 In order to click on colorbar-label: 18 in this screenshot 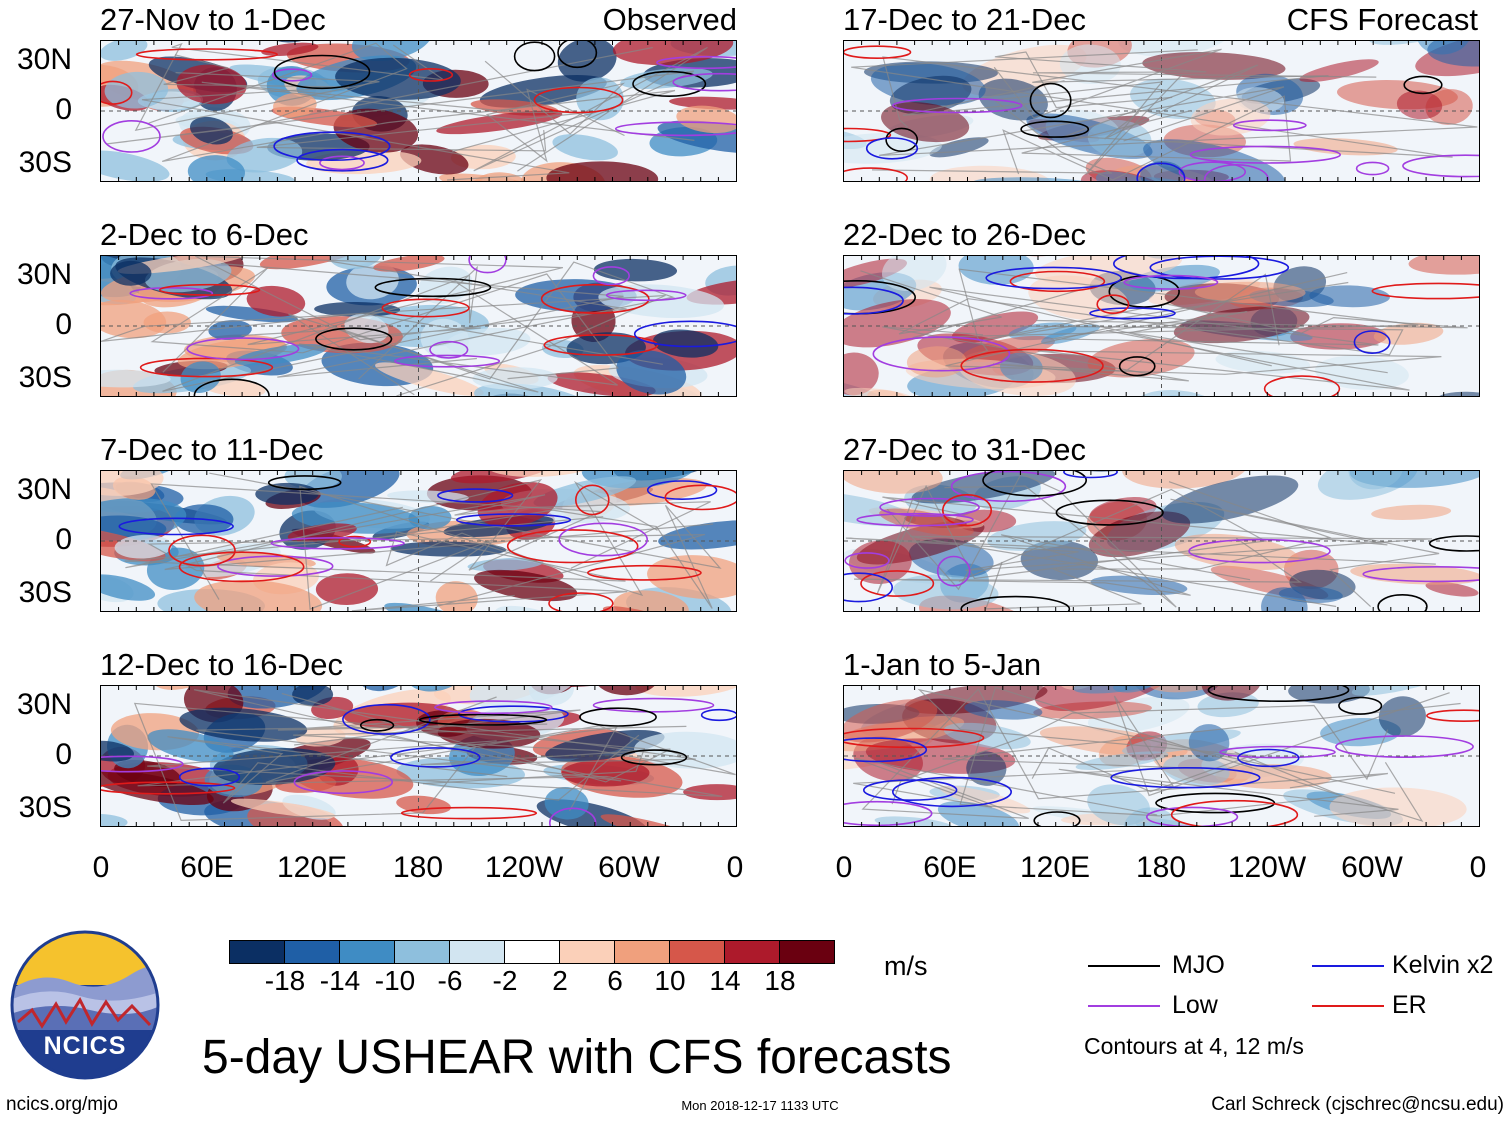, I will do `click(780, 980)`.